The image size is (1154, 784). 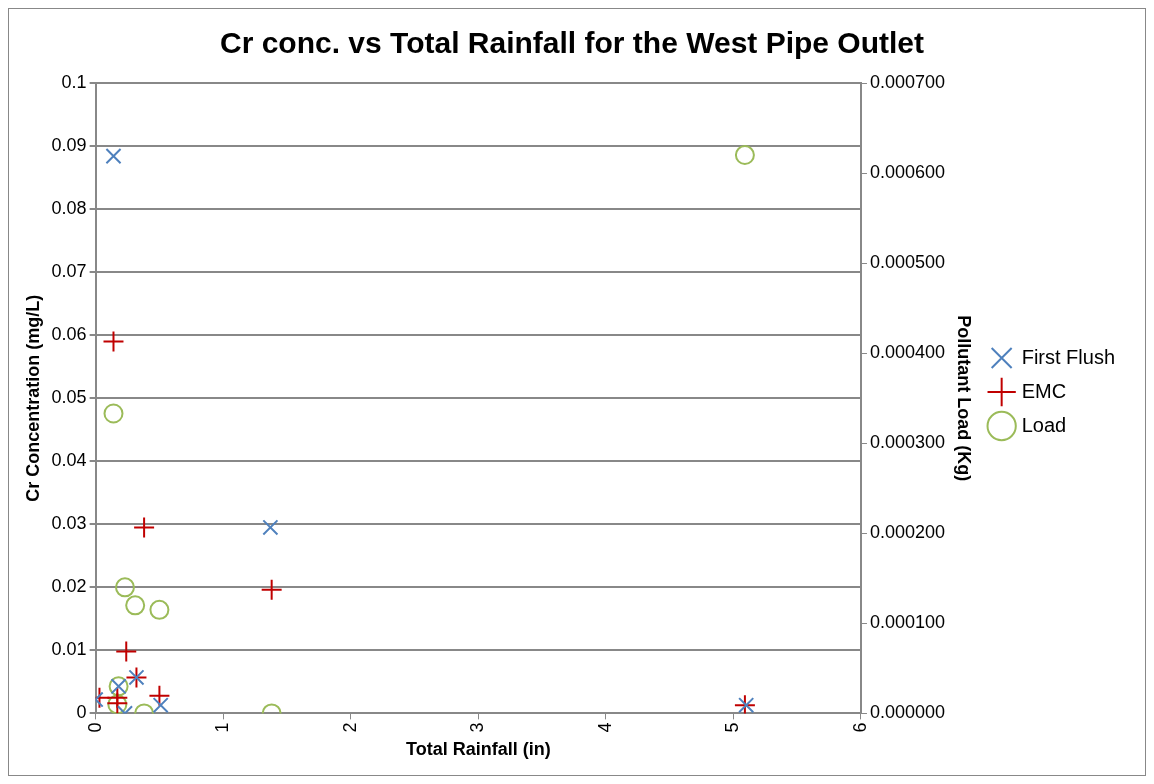 I want to click on y-tick-label: 0.08, so click(x=69, y=208).